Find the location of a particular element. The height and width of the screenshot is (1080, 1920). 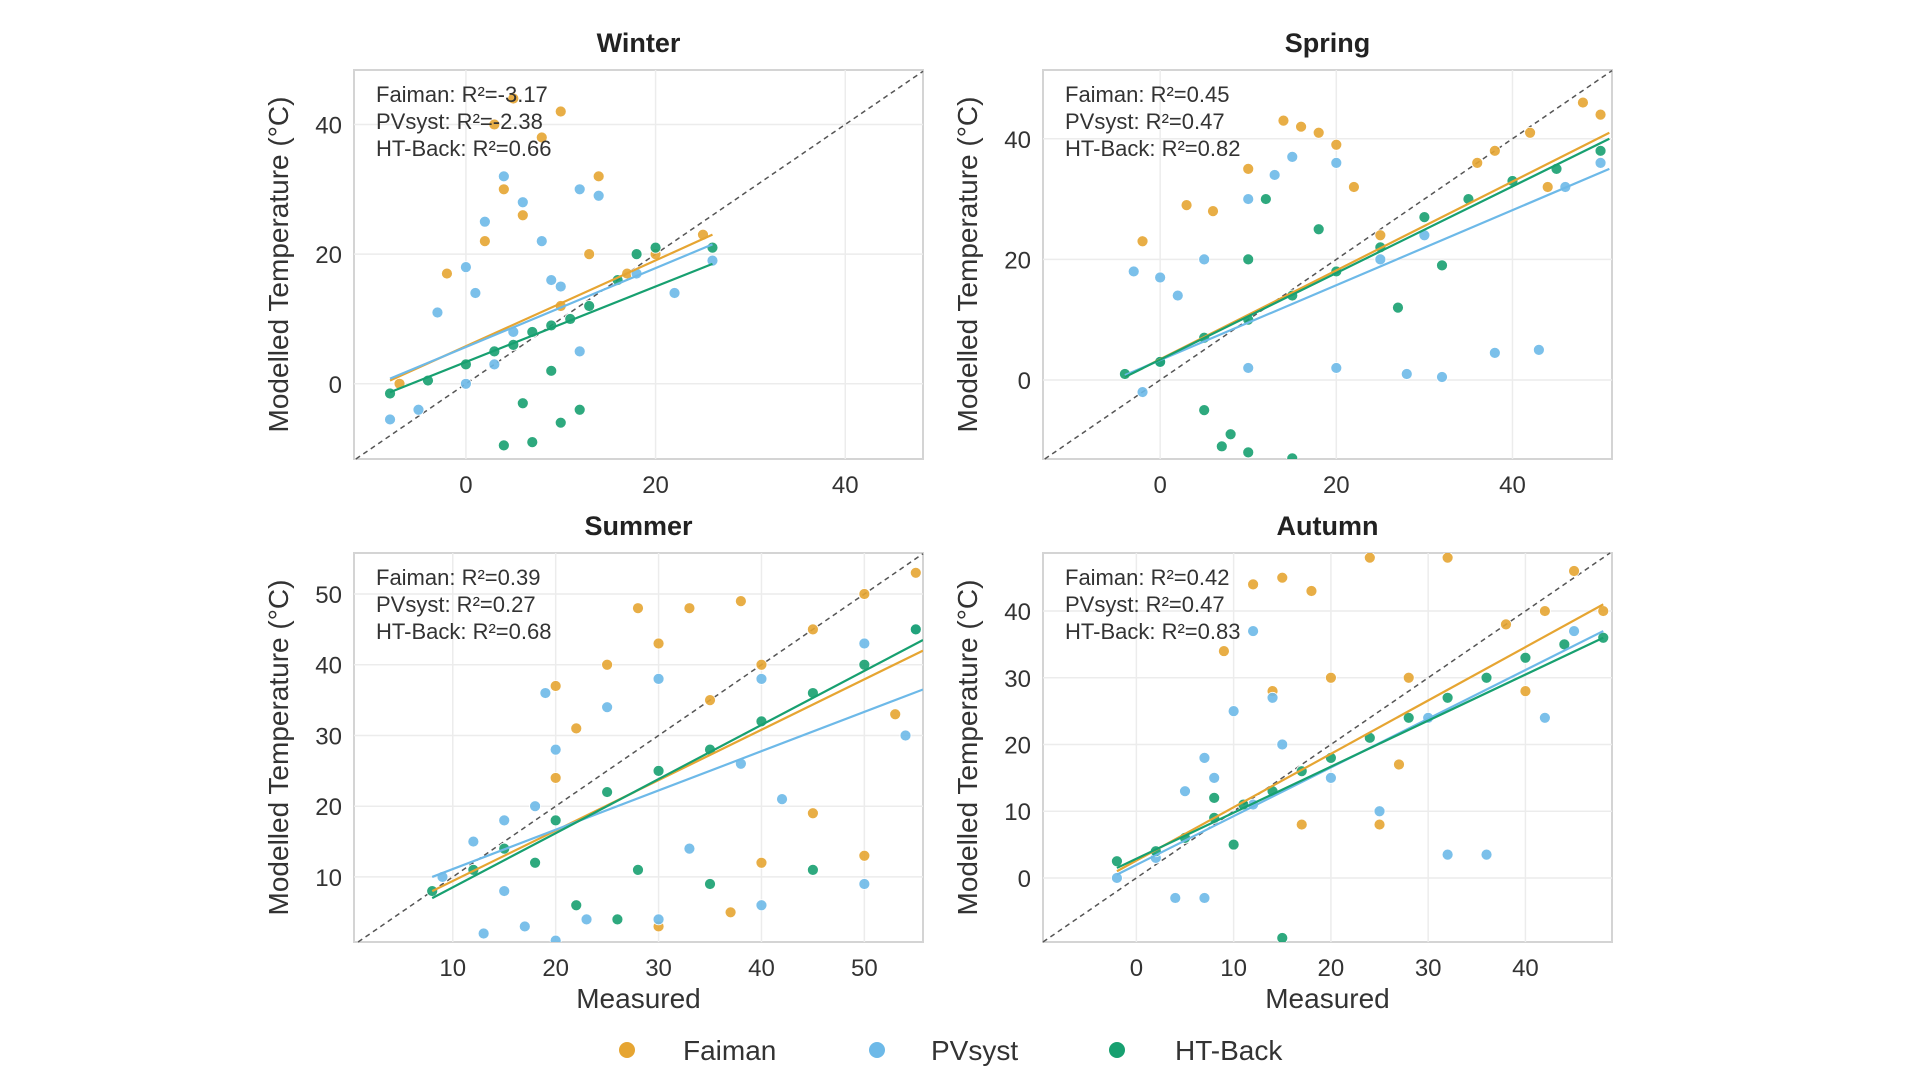

y-tick-label: 10 is located at coordinates (1017, 812).